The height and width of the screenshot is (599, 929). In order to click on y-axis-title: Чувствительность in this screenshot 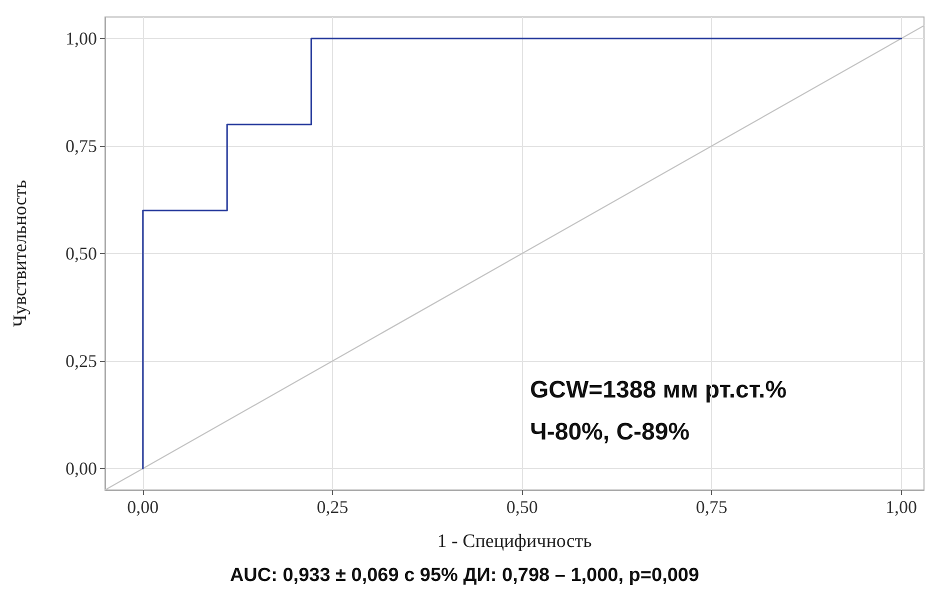, I will do `click(20, 254)`.